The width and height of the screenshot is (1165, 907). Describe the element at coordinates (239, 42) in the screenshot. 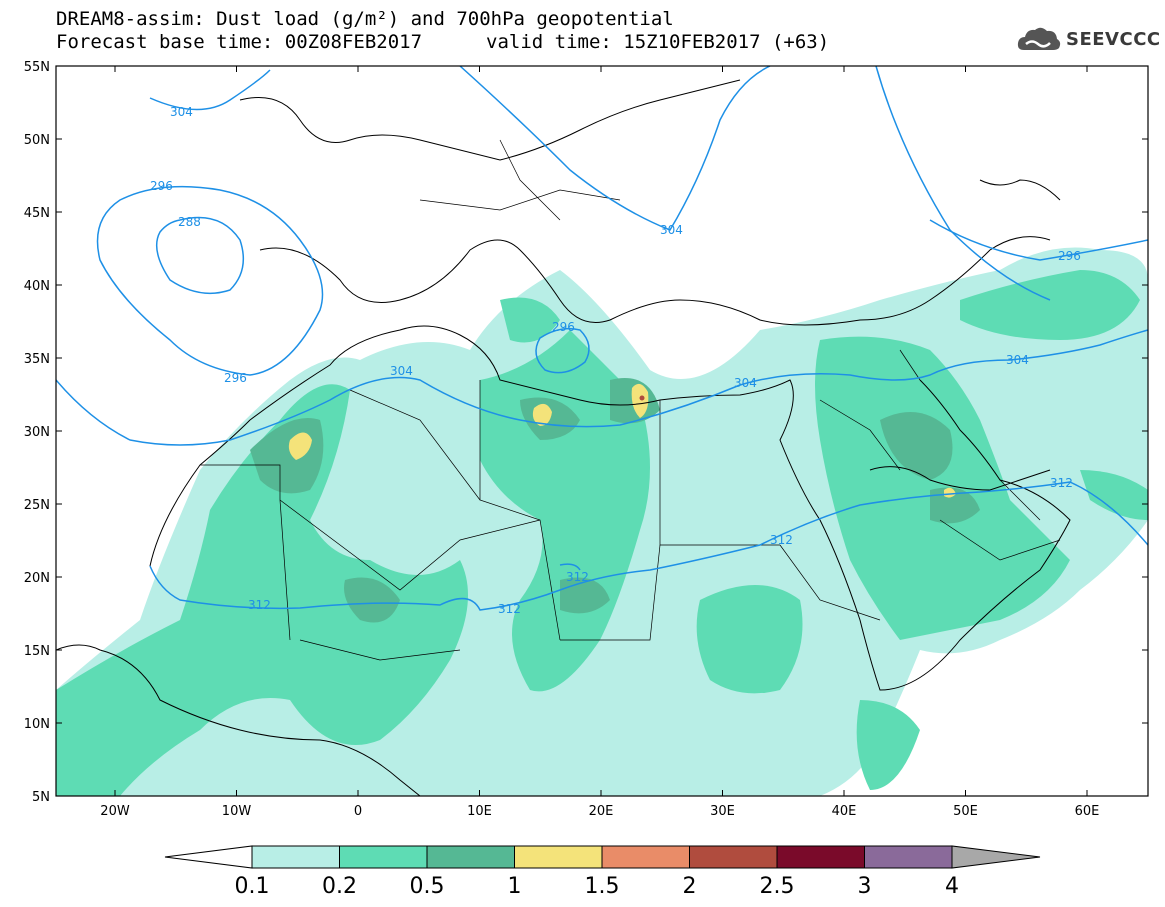

I see `forecast-base-time: Forecast base time: 00Z08FEB2017` at that location.